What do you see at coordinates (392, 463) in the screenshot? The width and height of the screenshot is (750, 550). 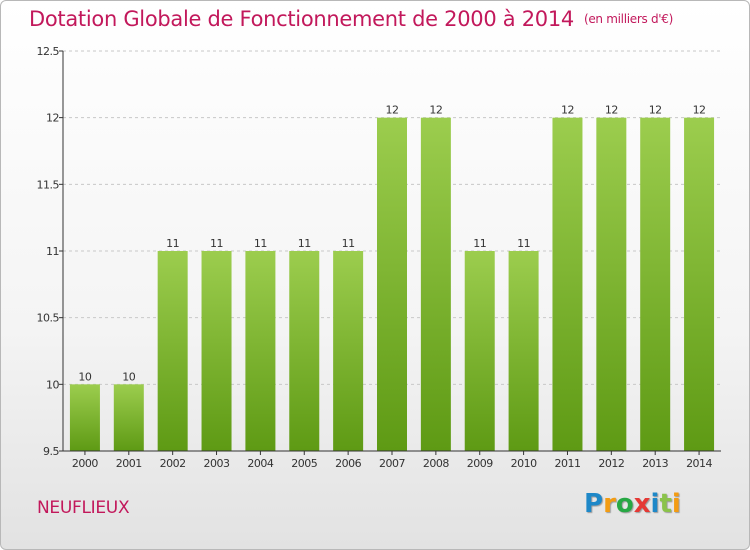 I see `x-tick-label: 2007` at bounding box center [392, 463].